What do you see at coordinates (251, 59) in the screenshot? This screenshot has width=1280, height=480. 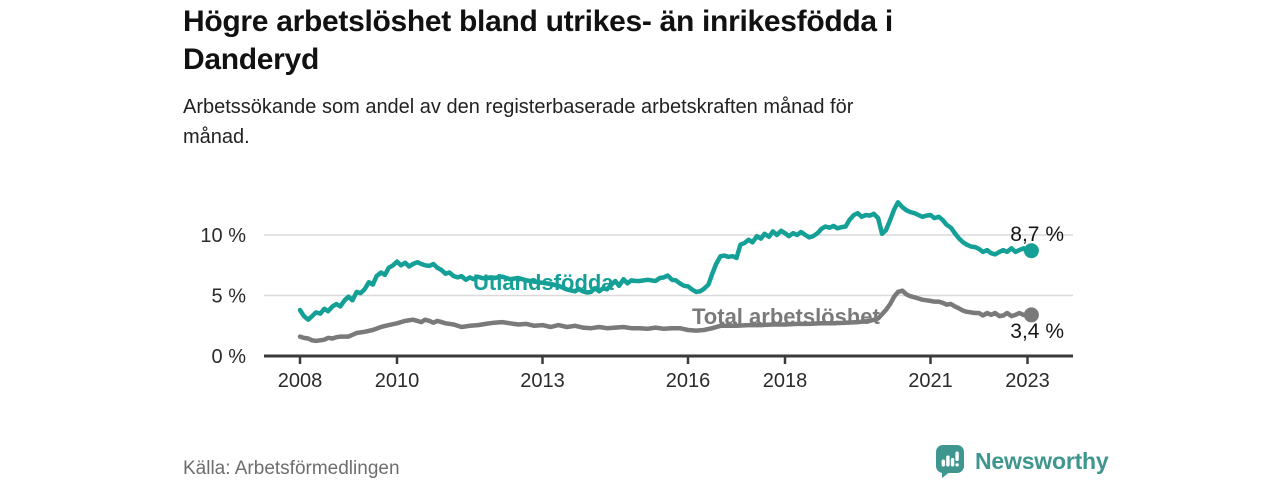 I see `chart-title-line-2: Danderyd` at bounding box center [251, 59].